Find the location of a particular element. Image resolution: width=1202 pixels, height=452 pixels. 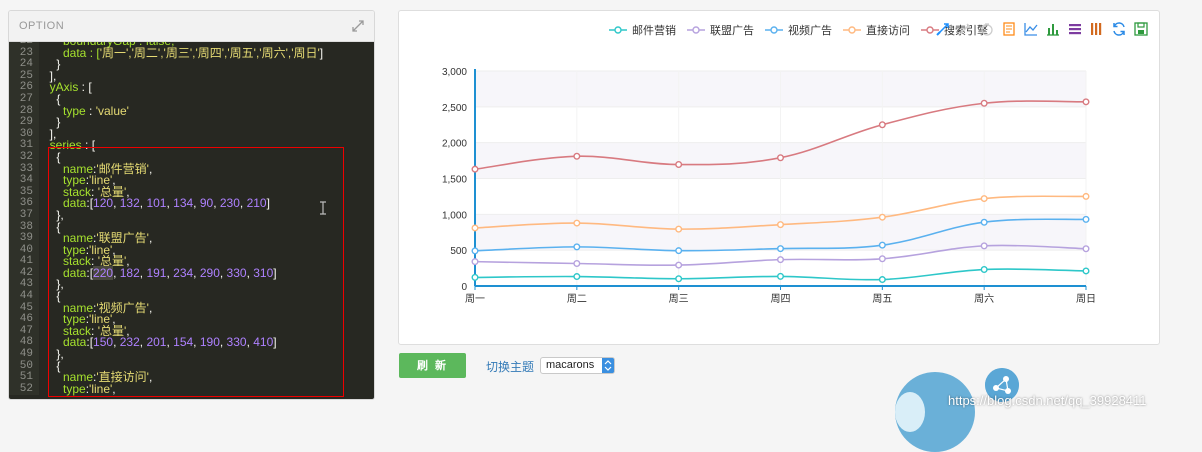

code-token: 201 is located at coordinates (156, 342).